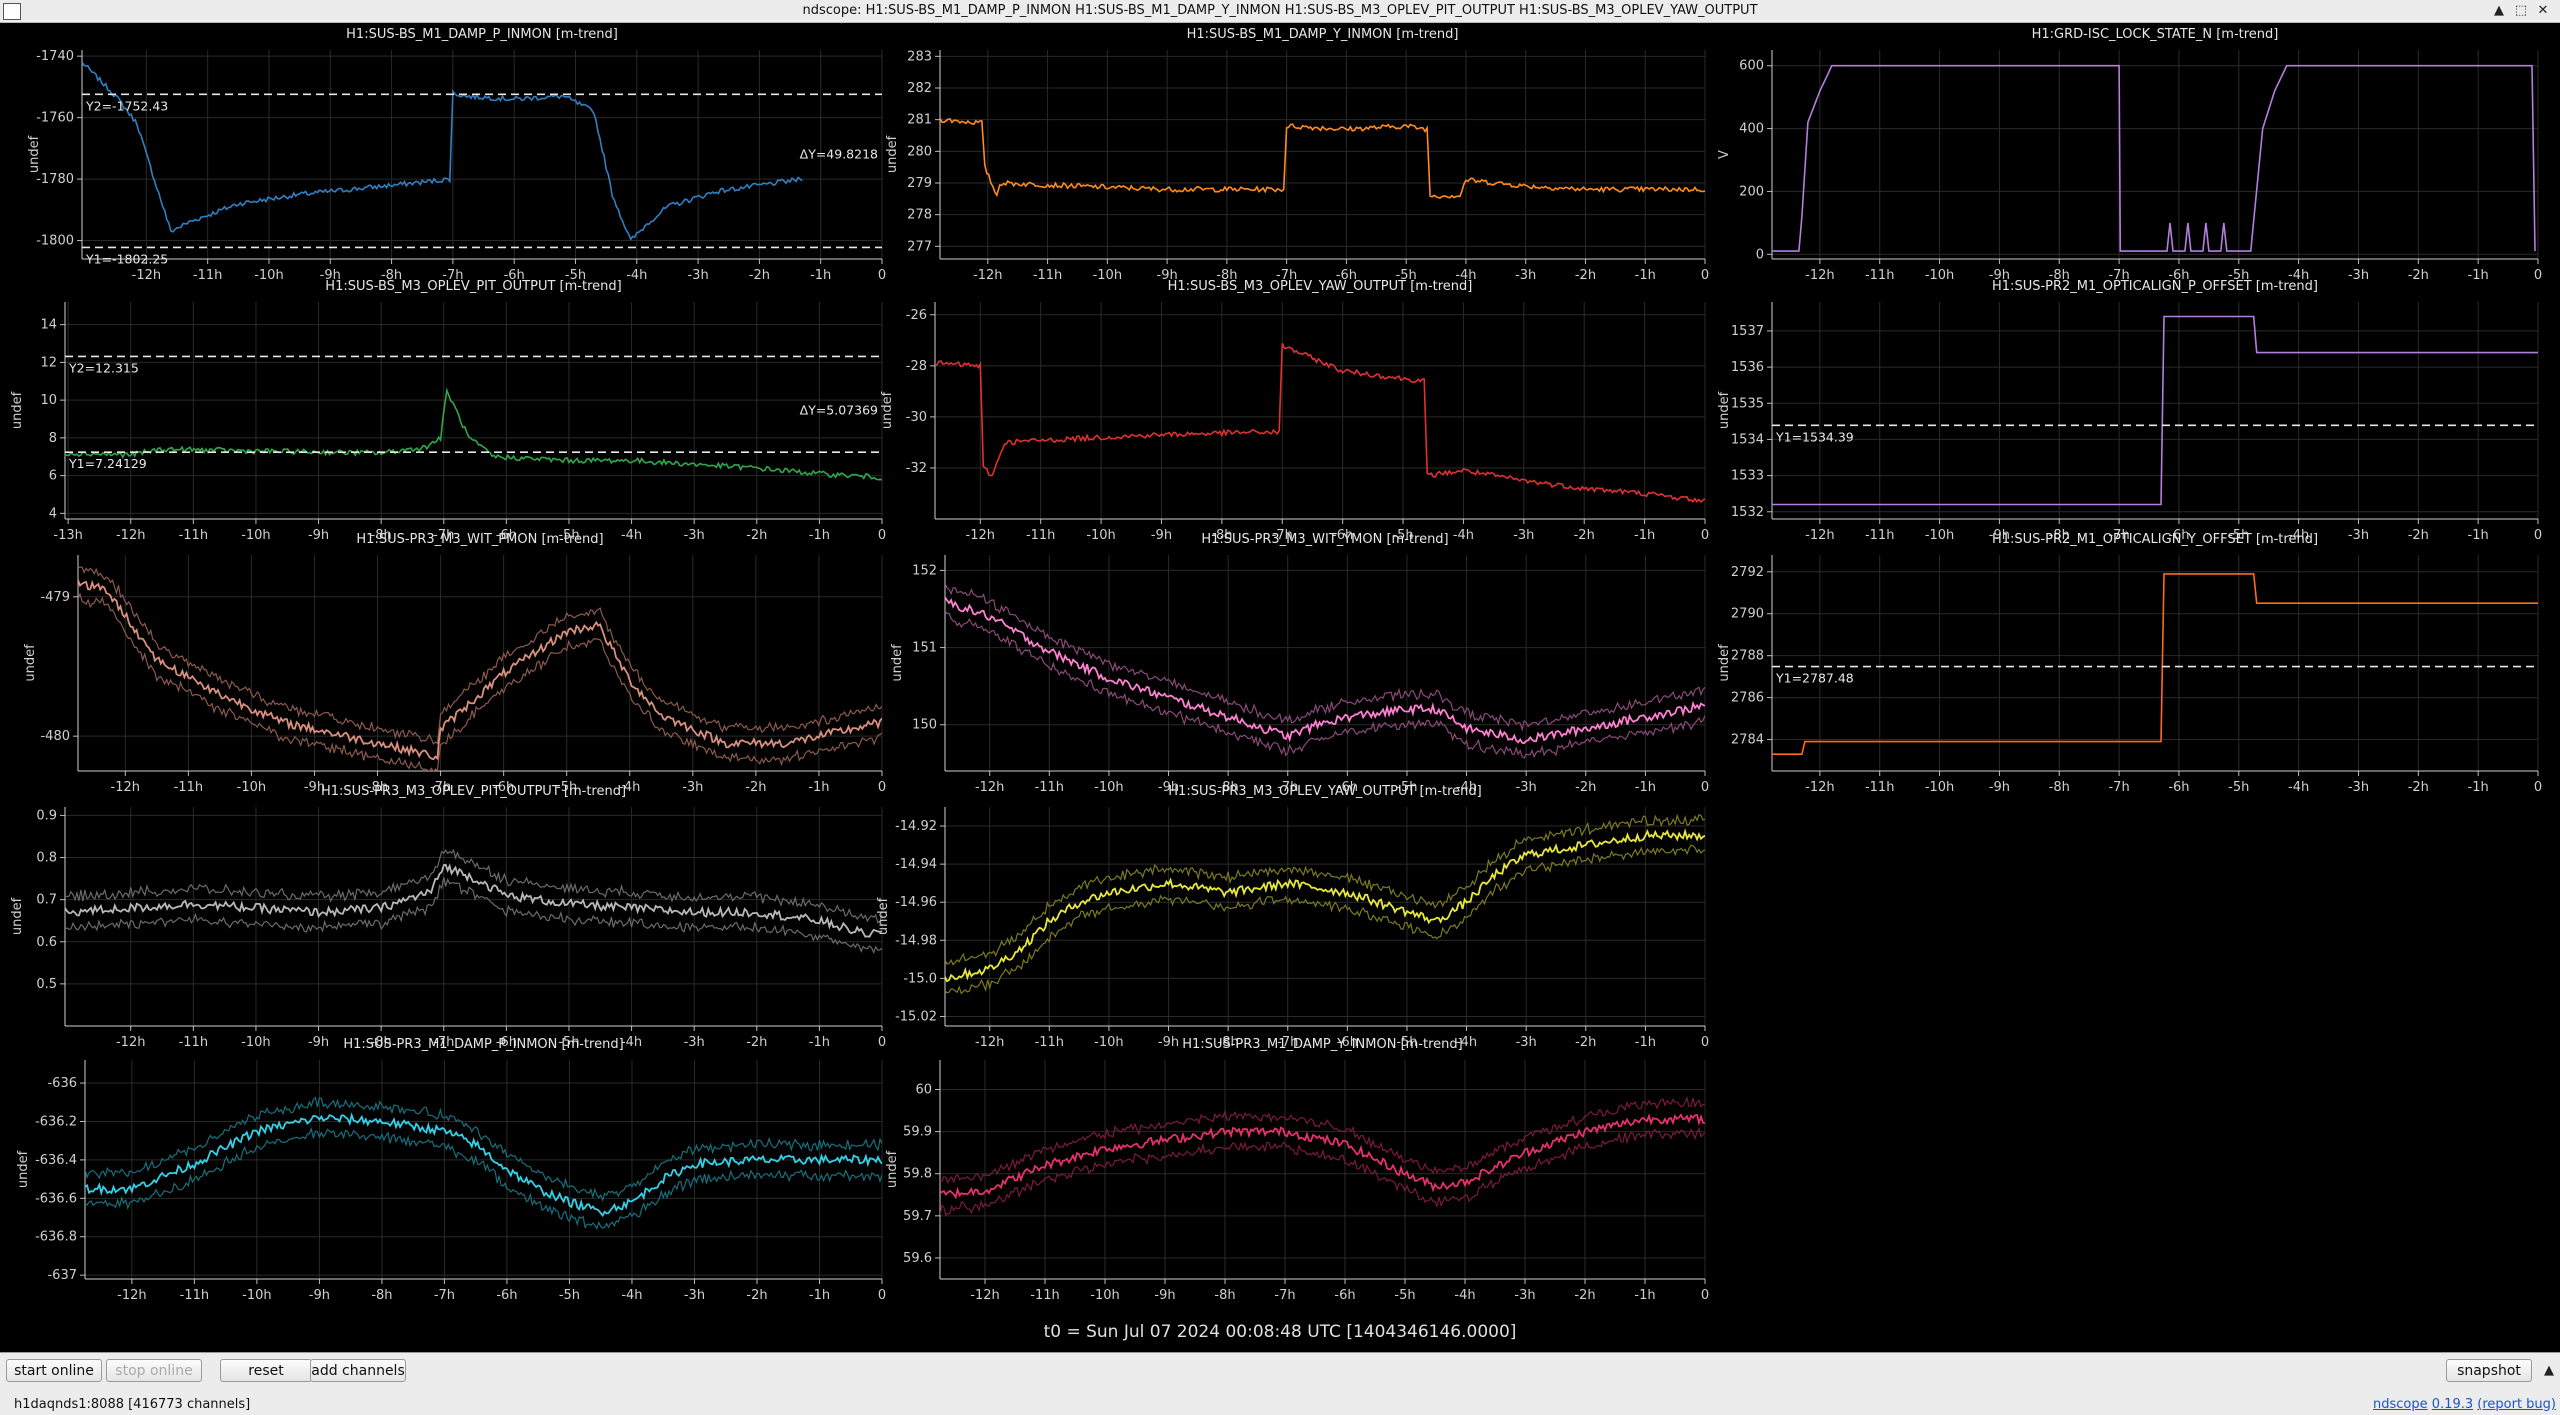 Image resolution: width=2560 pixels, height=1415 pixels. What do you see at coordinates (103, 367) in the screenshot?
I see `y-cursor-label: Y2=12.315` at bounding box center [103, 367].